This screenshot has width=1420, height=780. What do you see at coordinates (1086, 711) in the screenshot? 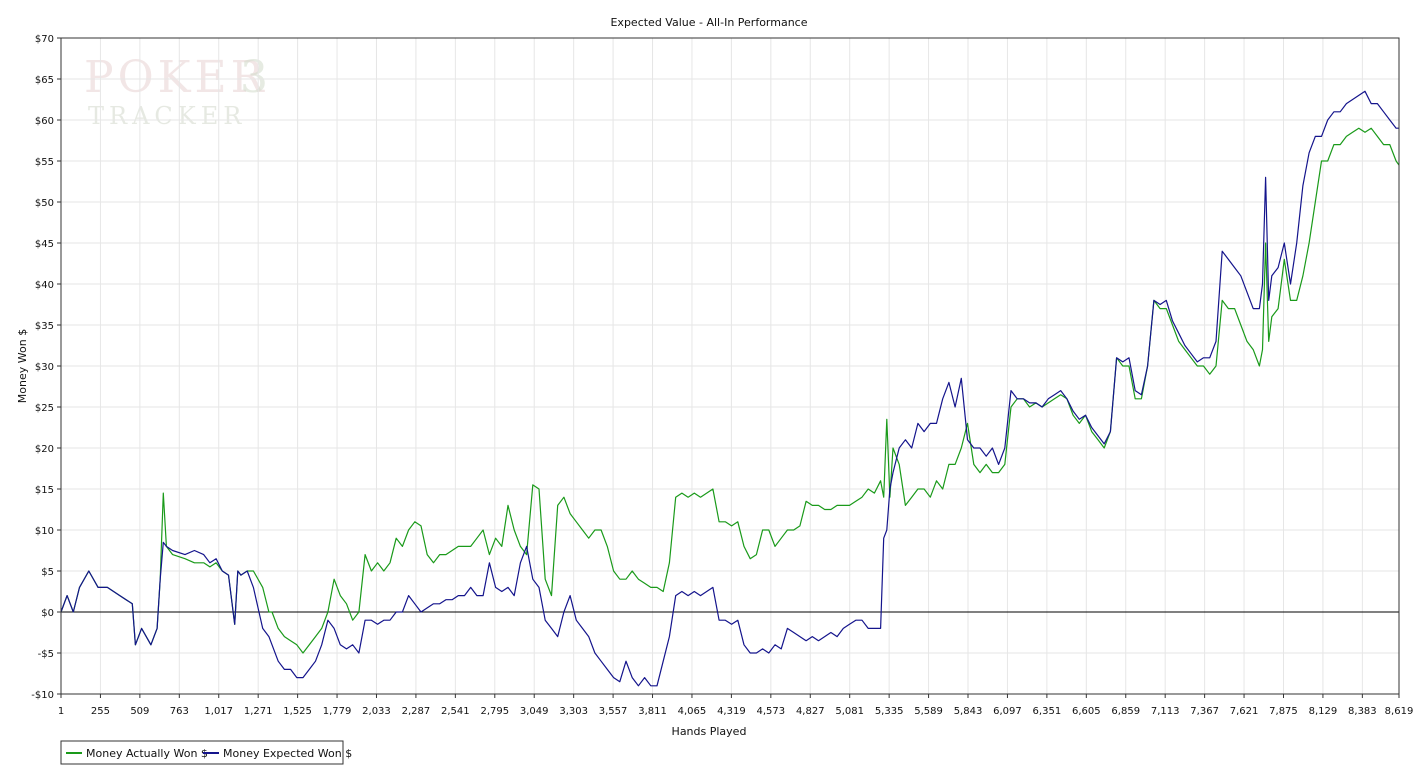
I see `x-tick-label: 6,605` at bounding box center [1086, 711].